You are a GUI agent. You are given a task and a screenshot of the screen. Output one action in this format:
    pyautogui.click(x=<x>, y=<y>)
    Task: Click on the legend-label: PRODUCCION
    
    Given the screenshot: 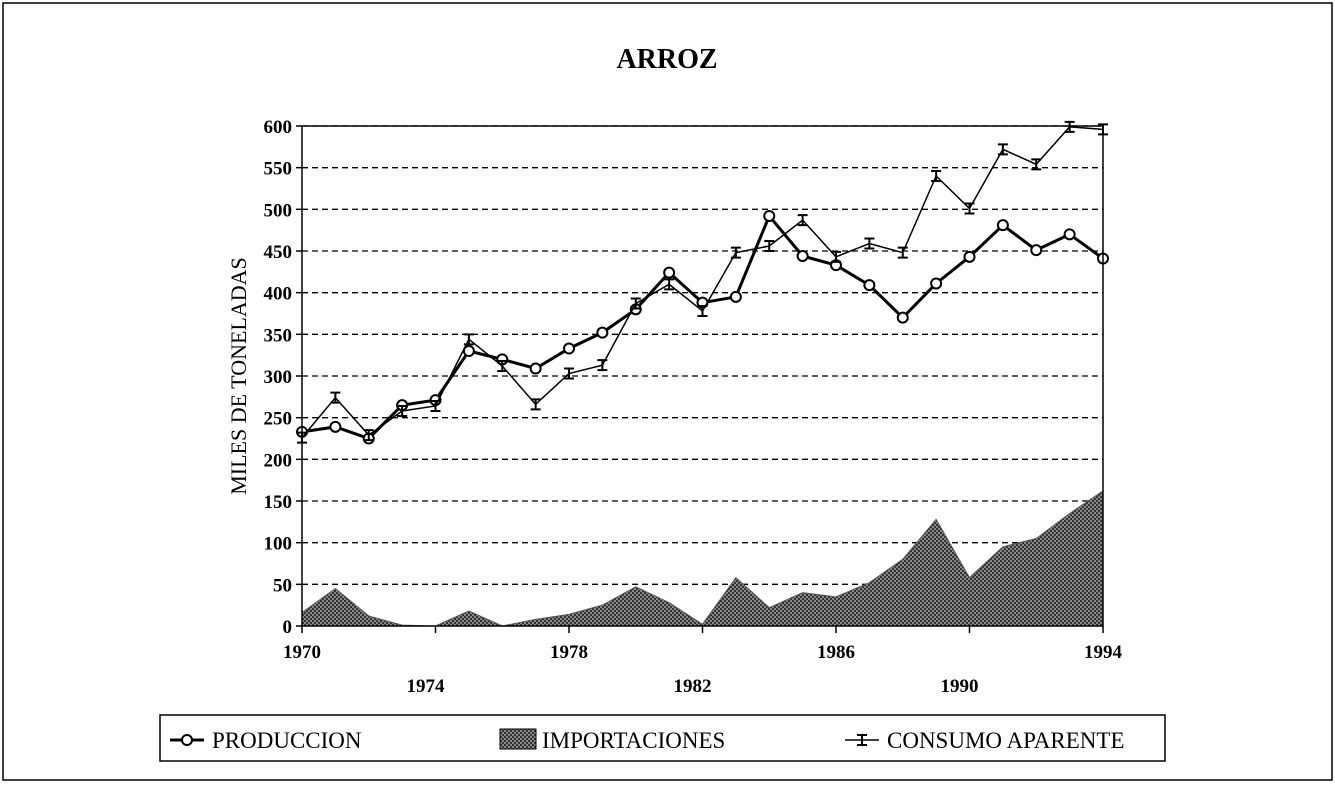 What is the action you would take?
    pyautogui.click(x=287, y=740)
    